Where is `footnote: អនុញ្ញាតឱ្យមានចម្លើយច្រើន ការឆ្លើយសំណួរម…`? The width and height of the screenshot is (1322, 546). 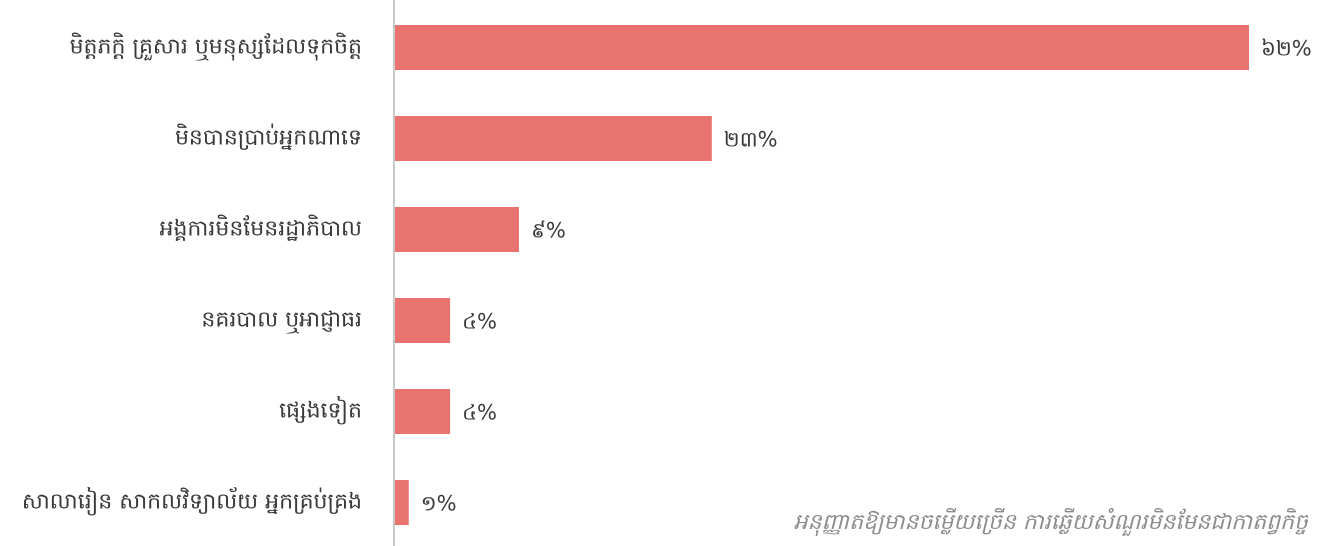 footnote: អនុញ្ញាតឱ្យមានចម្លើយច្រើន ការឆ្លើយសំណួរម… is located at coordinates (1050, 522).